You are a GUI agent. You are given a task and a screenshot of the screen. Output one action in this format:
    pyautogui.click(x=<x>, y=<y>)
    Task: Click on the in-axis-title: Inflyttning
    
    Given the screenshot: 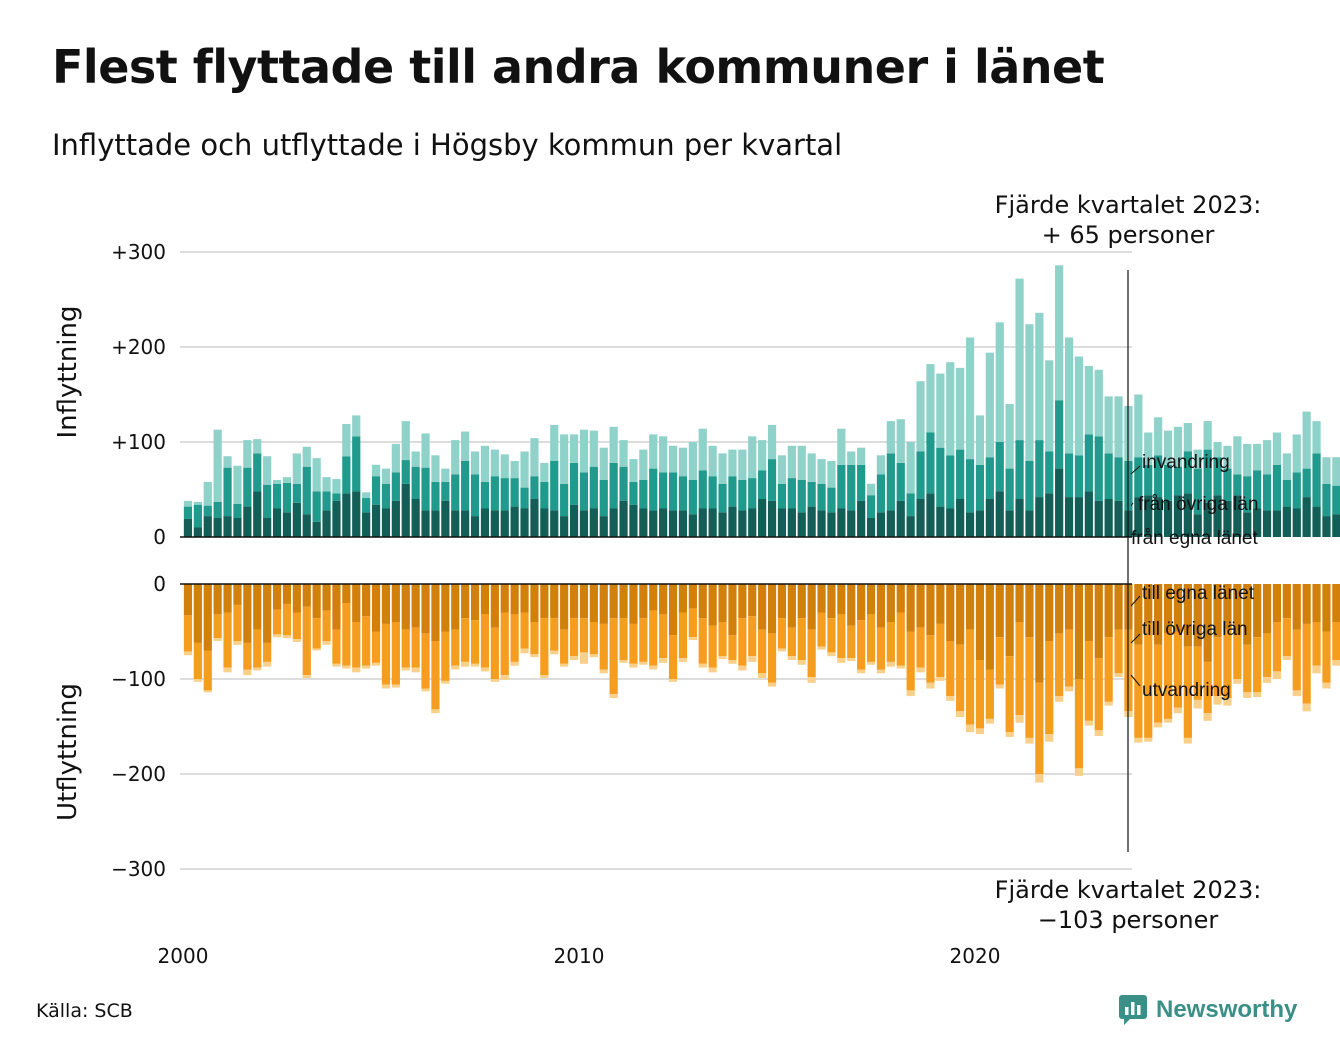 What is the action you would take?
    pyautogui.click(x=68, y=372)
    